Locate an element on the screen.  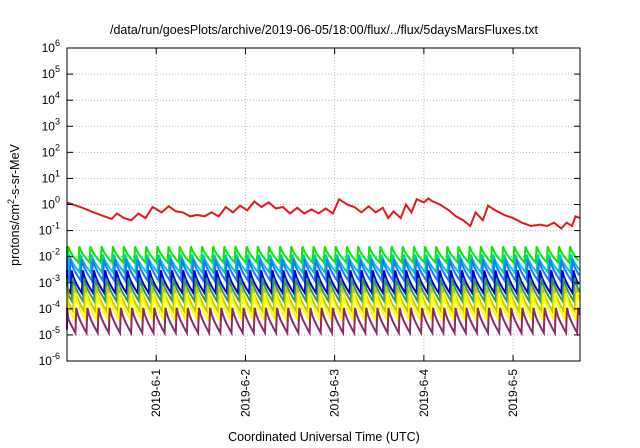
x-tick-label: 2019-6-1 is located at coordinates (156, 393).